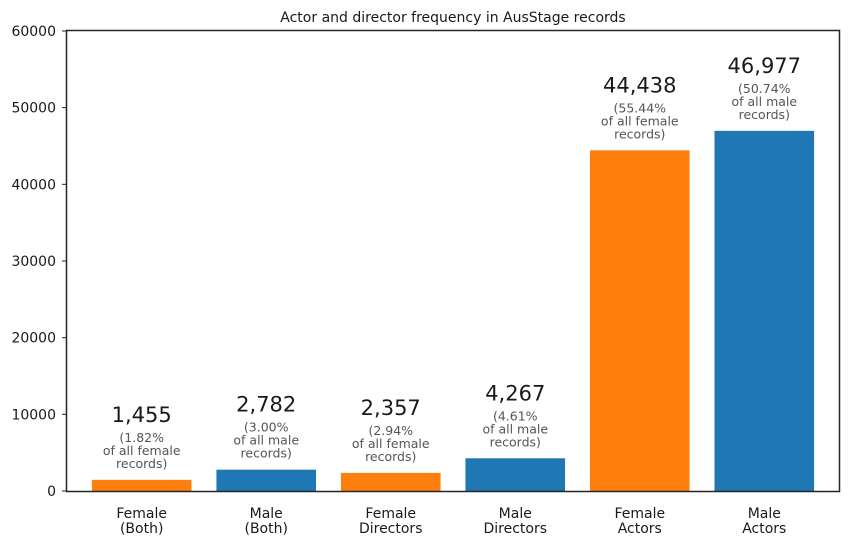 This screenshot has height=545, width=850. I want to click on data-label-count: 46,977, so click(764, 66).